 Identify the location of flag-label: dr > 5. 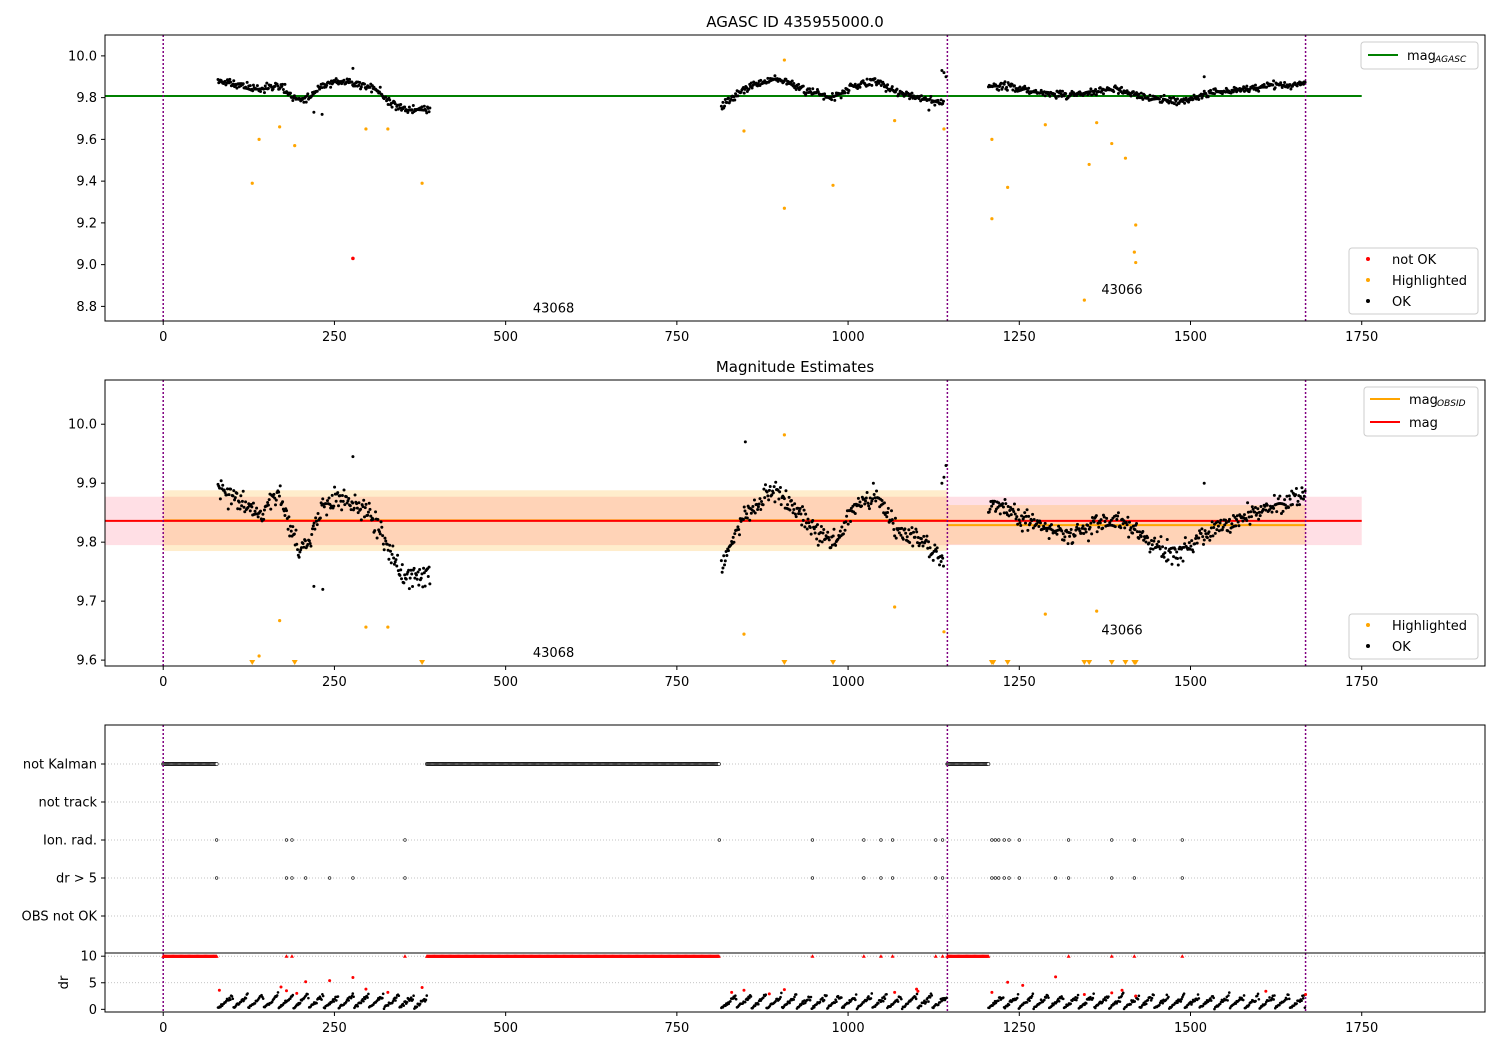
(76, 879).